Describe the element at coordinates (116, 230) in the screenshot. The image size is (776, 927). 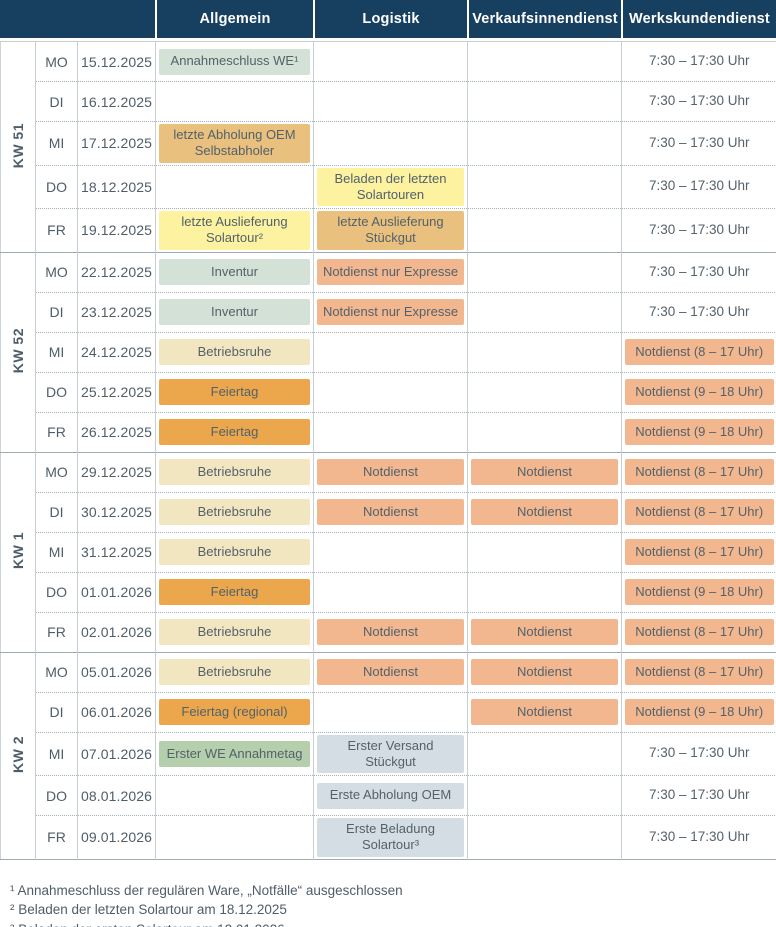
I see `date-cell: 19.12.2025` at that location.